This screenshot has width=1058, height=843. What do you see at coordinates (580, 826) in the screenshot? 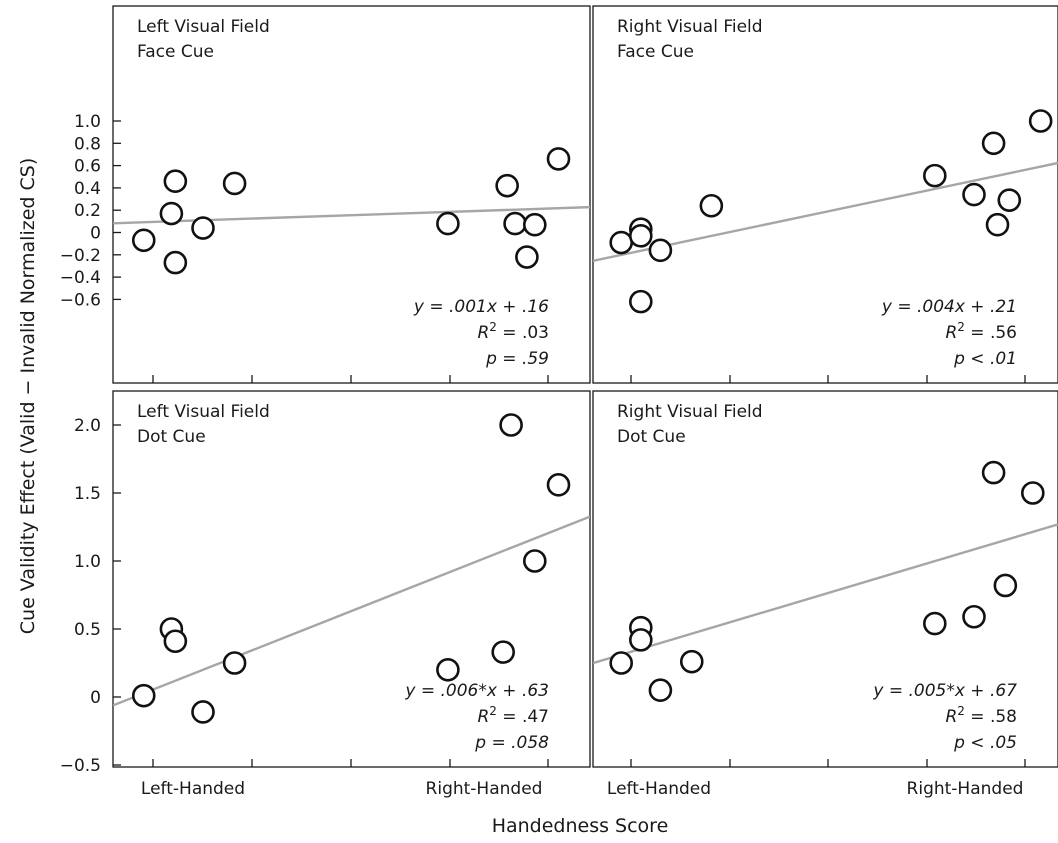
I see `x-axis-title: Handedness Score` at bounding box center [580, 826].